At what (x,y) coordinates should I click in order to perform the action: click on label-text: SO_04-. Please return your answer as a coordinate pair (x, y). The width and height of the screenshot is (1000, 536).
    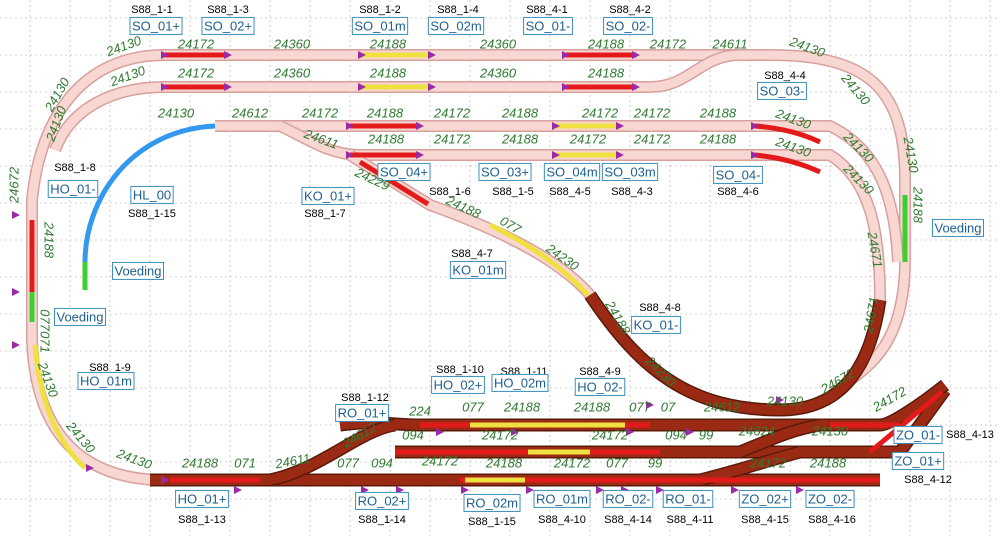
    Looking at the image, I should click on (738, 174).